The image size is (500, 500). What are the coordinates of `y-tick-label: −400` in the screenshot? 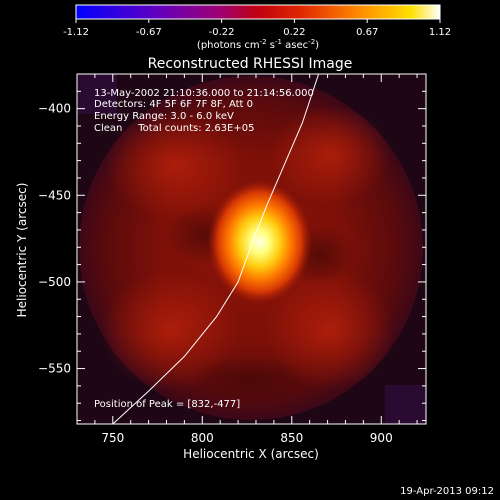 It's located at (54, 109).